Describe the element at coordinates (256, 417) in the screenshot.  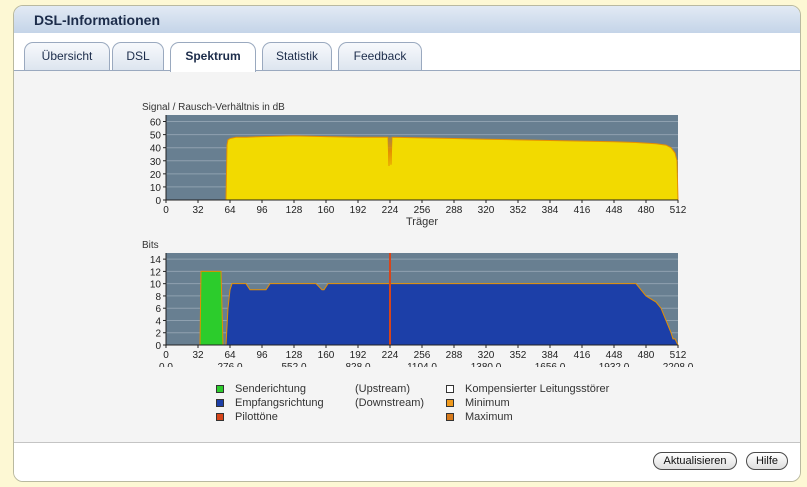
I see `legend-label-pilot: Pilottöne` at that location.